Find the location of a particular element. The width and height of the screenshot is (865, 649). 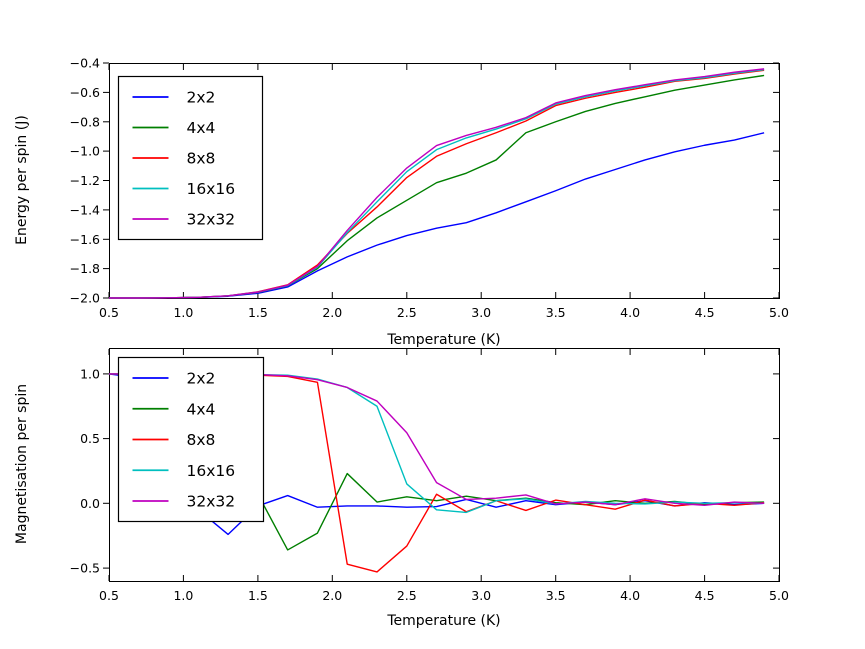

xlabel-energy: Temperature (K) is located at coordinates (443, 340).